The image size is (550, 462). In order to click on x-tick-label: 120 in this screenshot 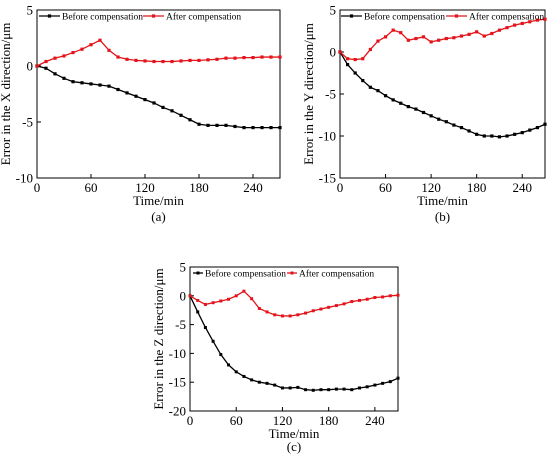, I will do `click(283, 420)`.